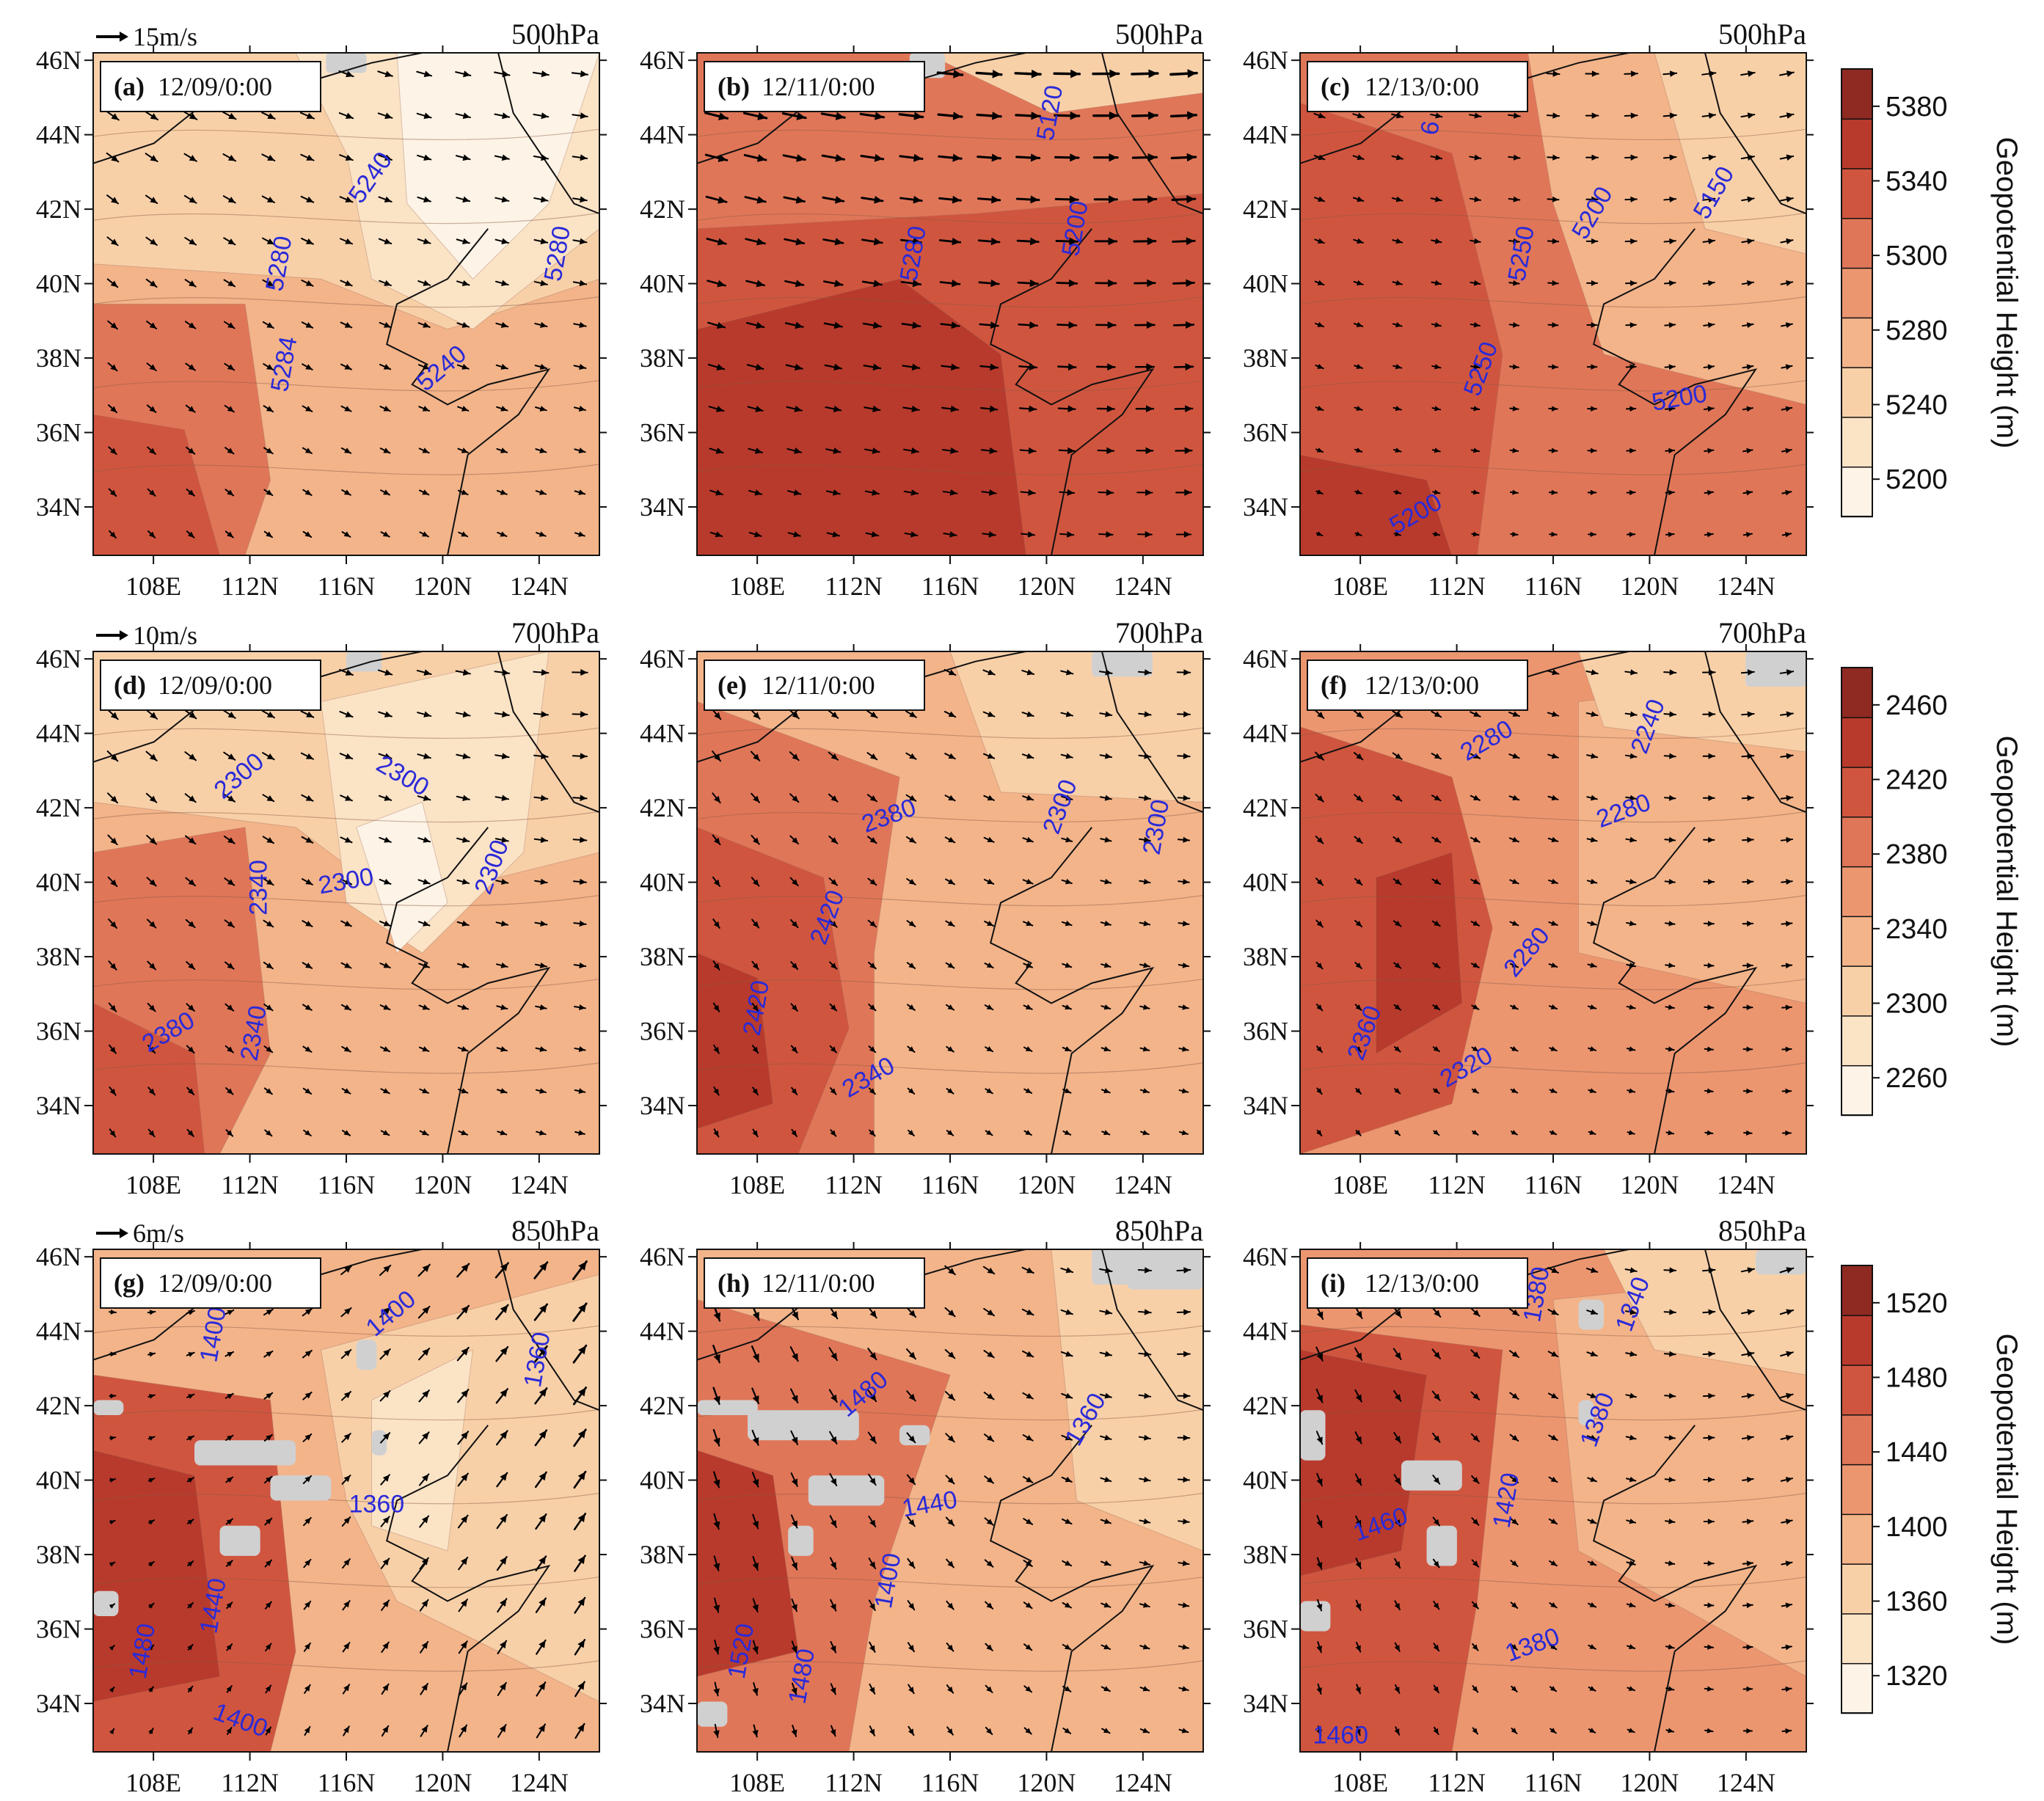 This screenshot has width=2044, height=1801. Describe the element at coordinates (1159, 34) in the screenshot. I see `pressure-level-title: 500hPa` at that location.